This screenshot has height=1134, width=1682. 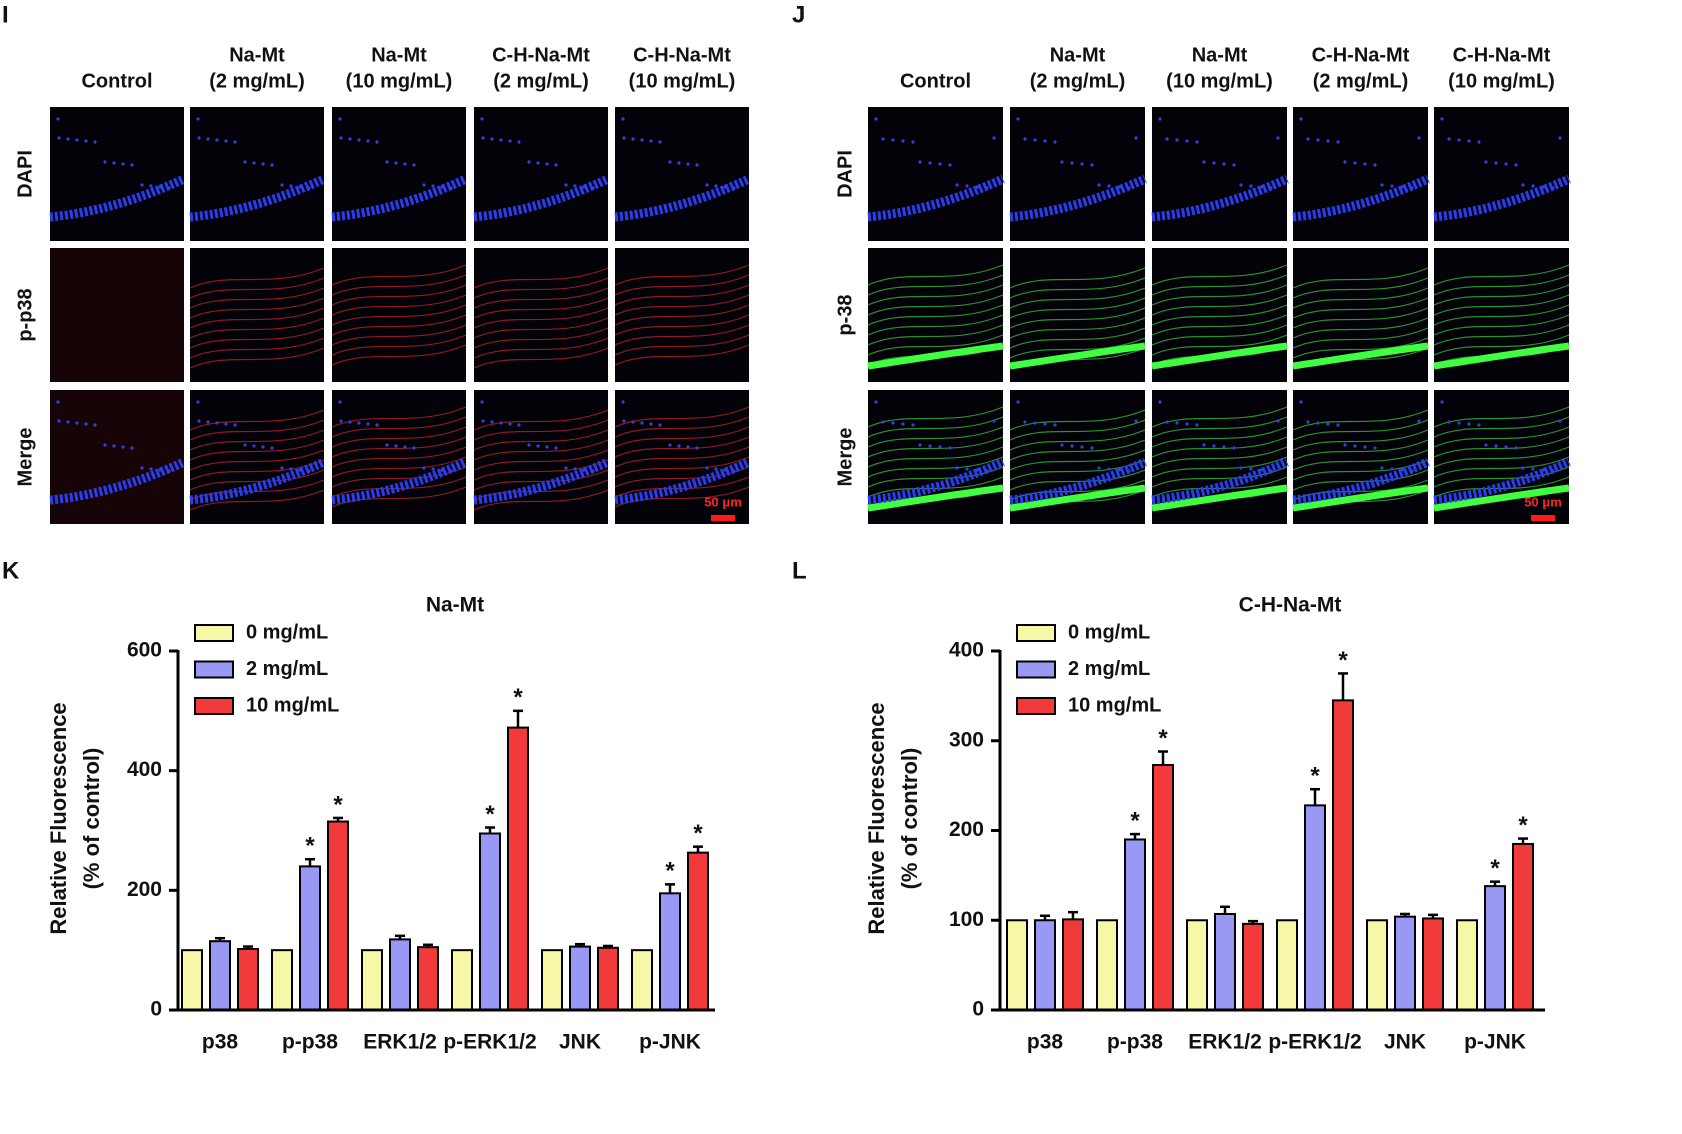 What do you see at coordinates (1225, 1042) in the screenshot?
I see `x-tick-label: ERK1/2` at bounding box center [1225, 1042].